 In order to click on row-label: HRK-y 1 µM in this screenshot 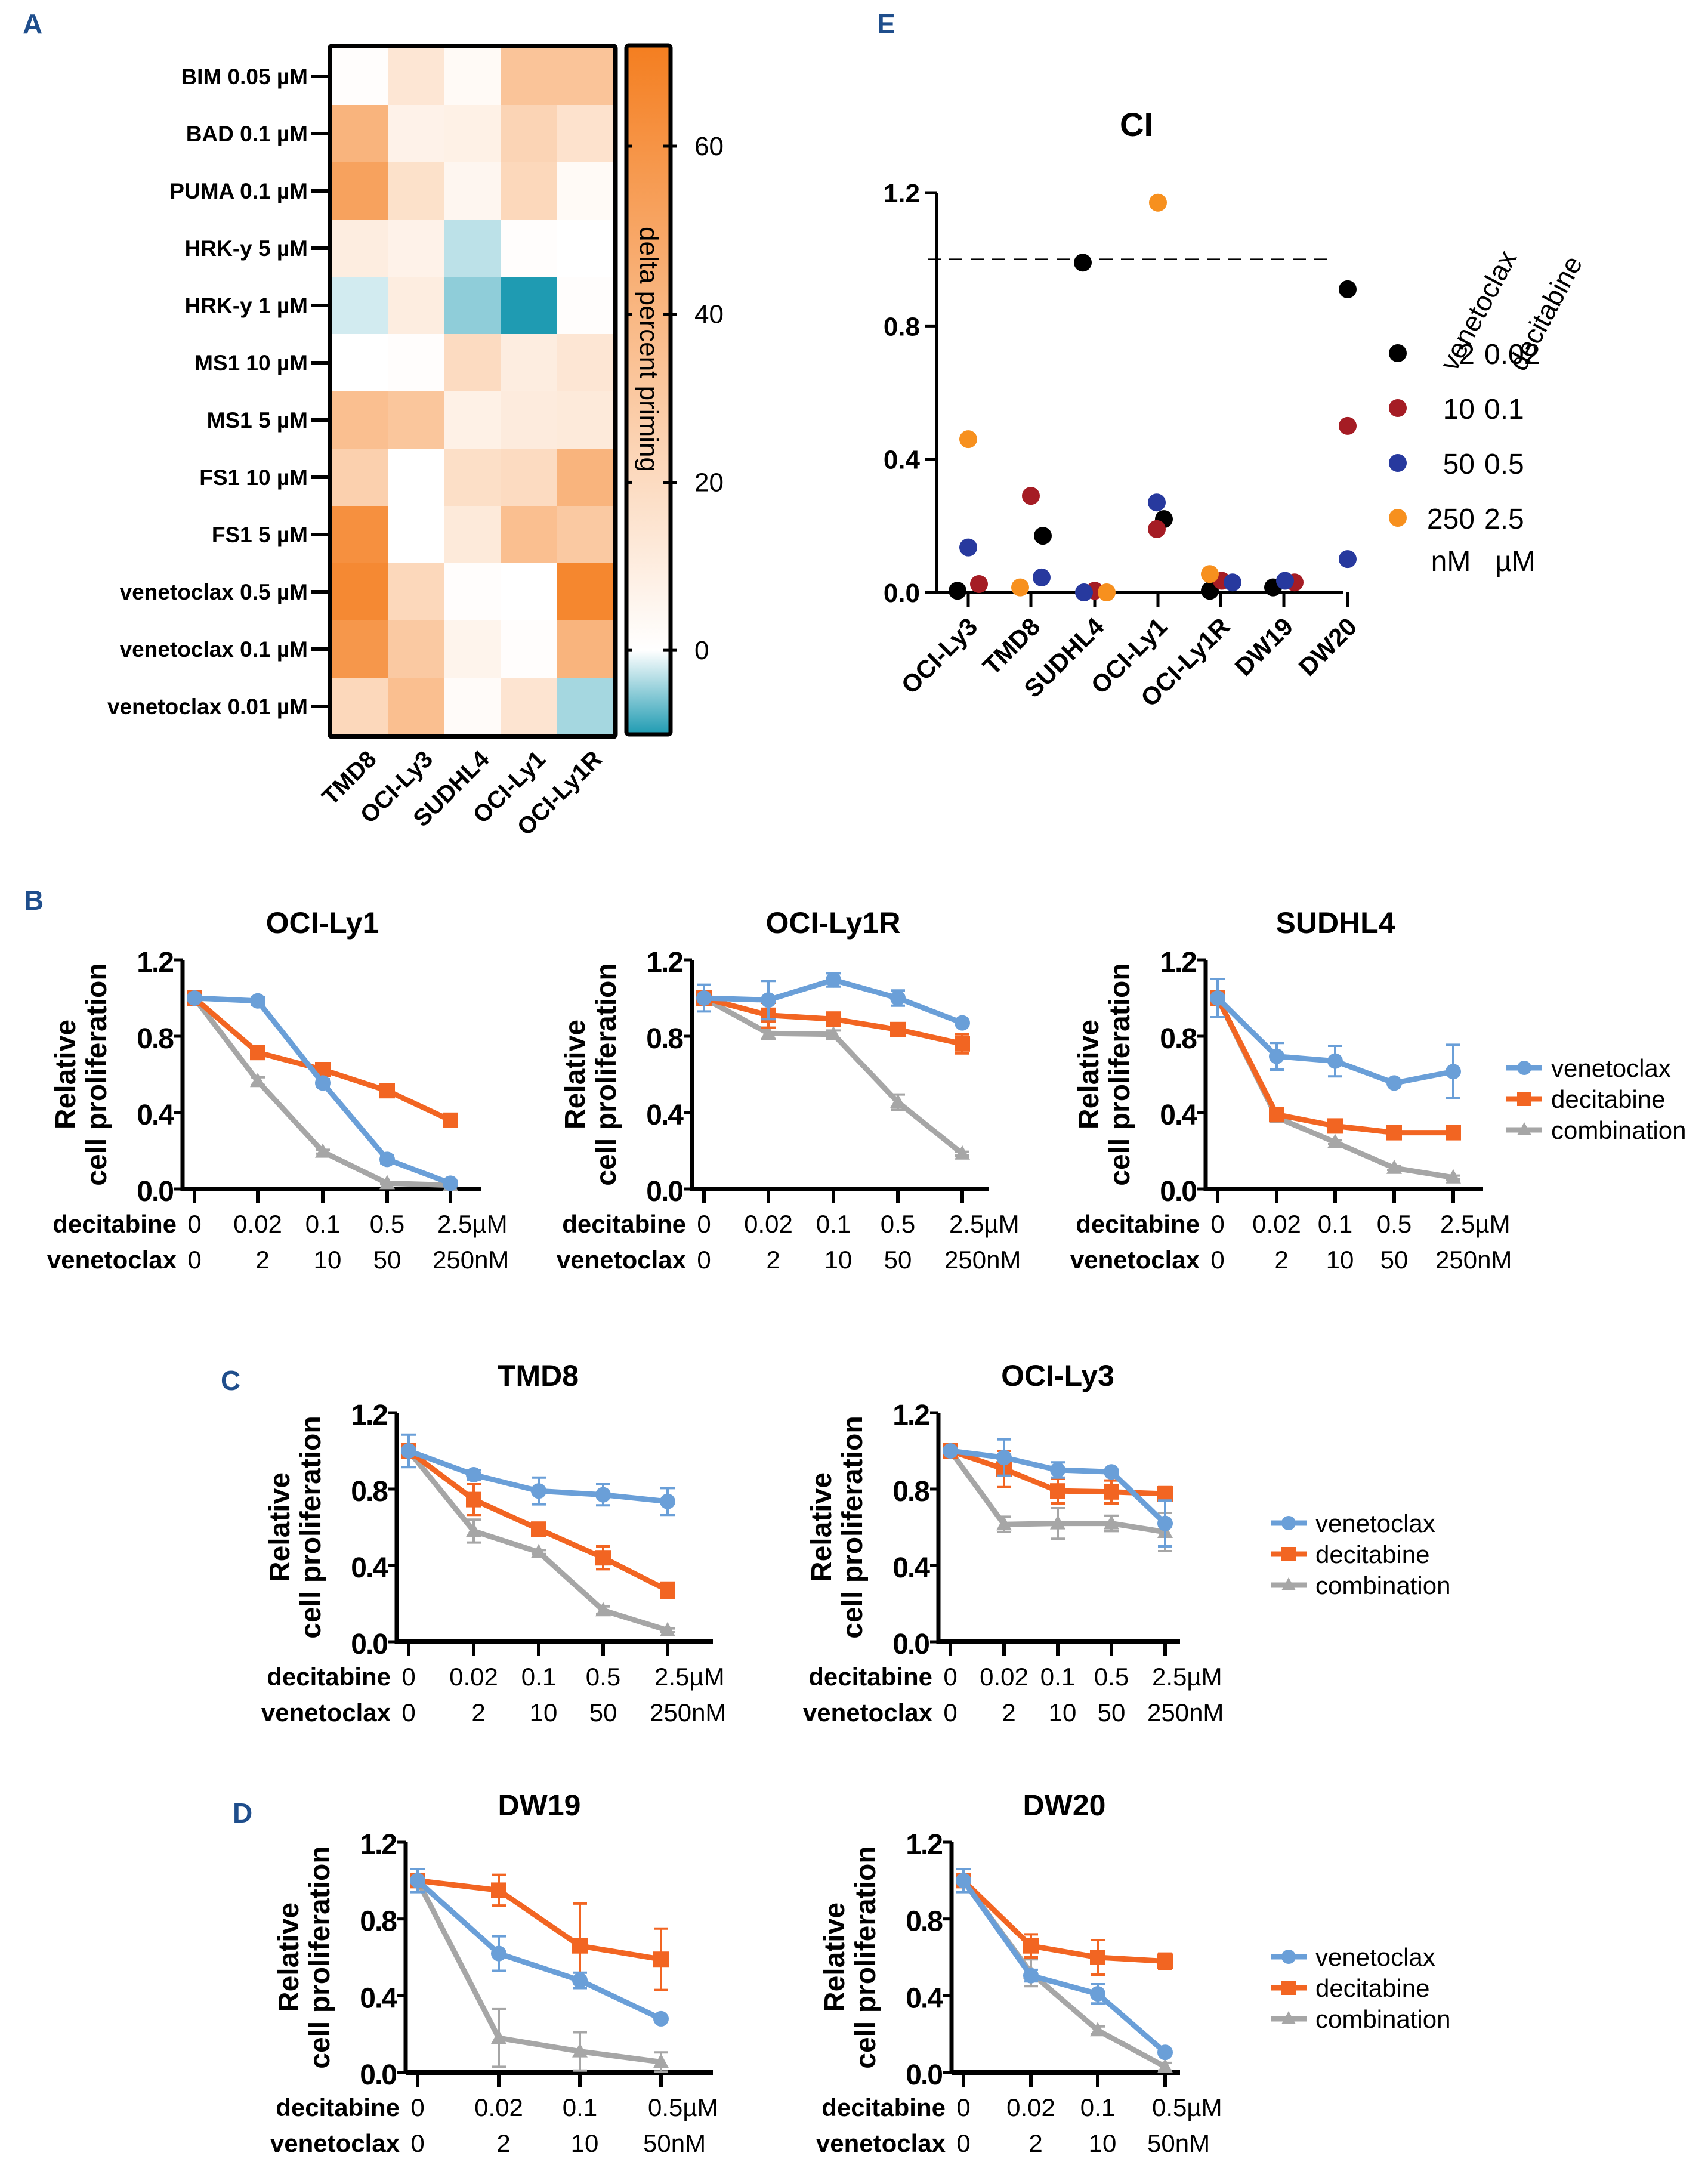, I will do `click(246, 306)`.